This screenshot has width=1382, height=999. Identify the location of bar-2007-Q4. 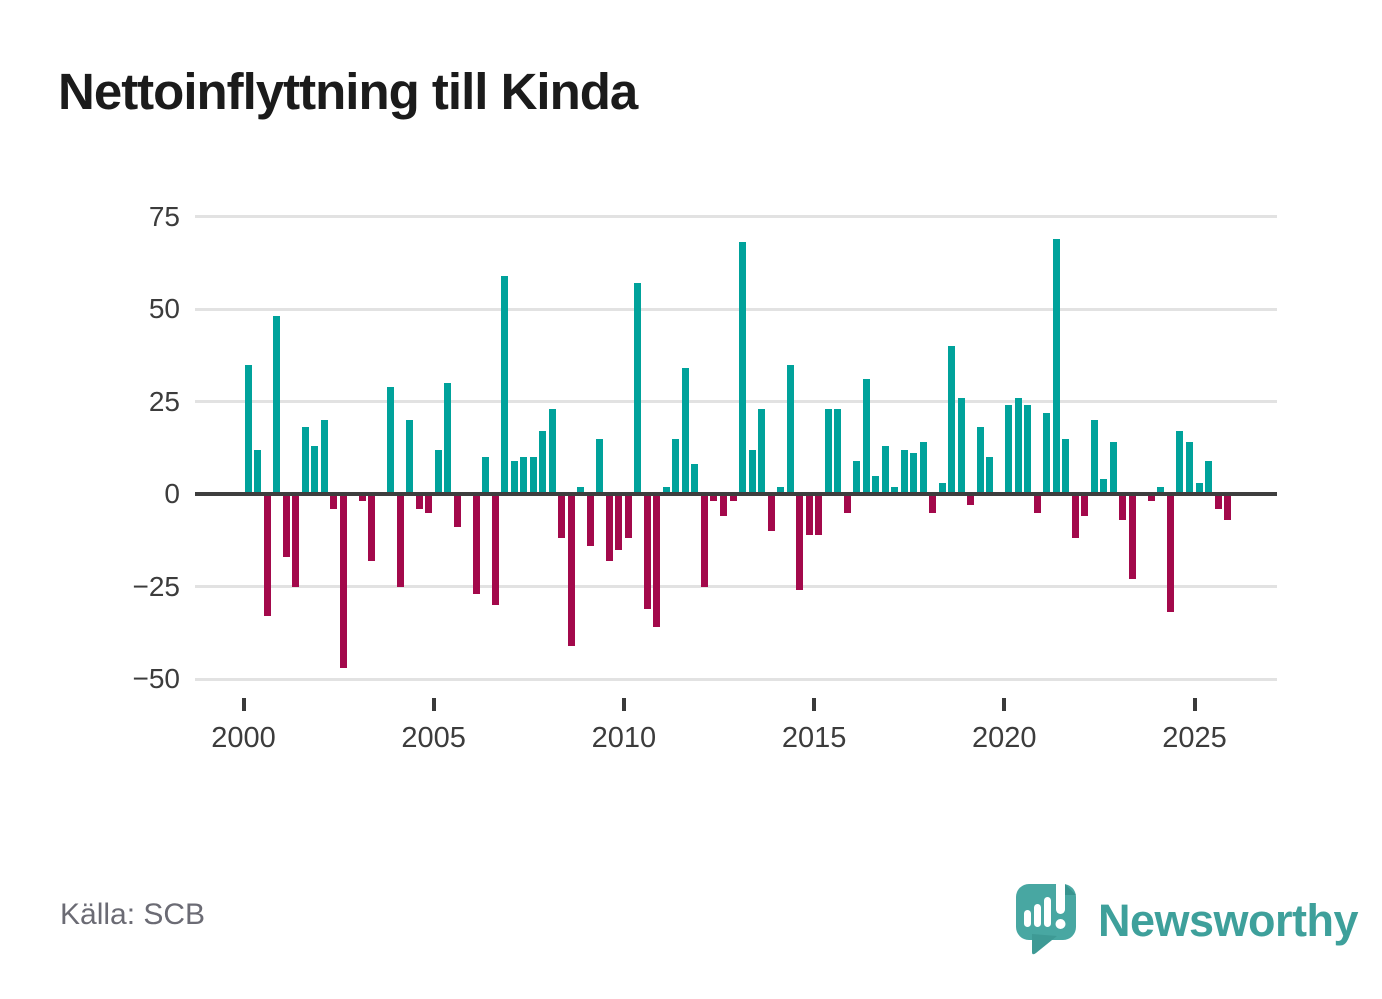
(543, 462).